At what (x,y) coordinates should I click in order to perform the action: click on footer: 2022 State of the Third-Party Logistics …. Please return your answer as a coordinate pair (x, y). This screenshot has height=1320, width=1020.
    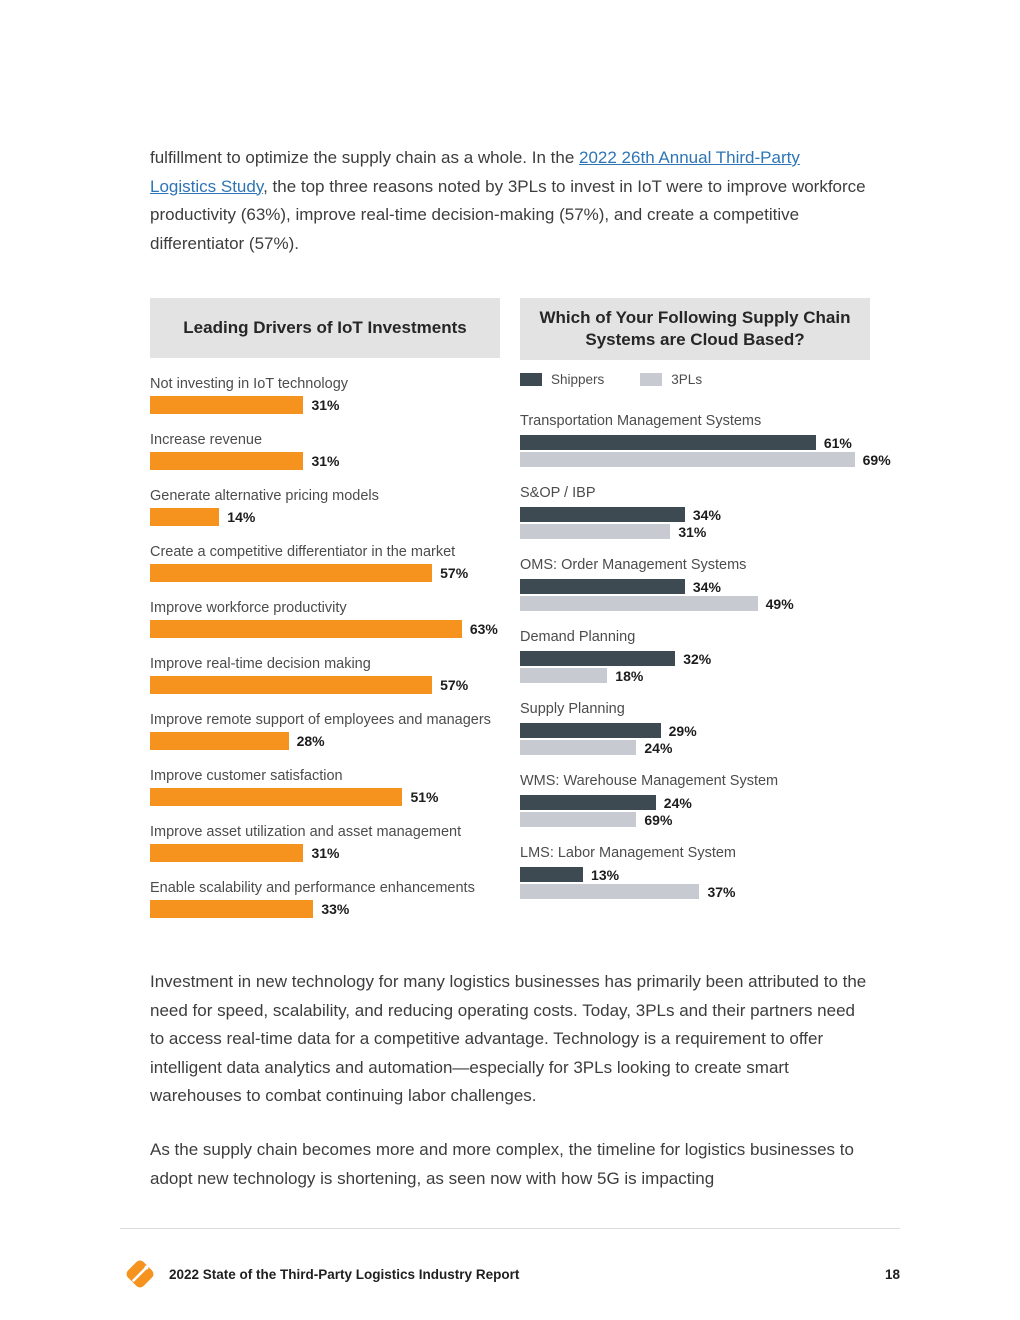
    Looking at the image, I should click on (510, 1274).